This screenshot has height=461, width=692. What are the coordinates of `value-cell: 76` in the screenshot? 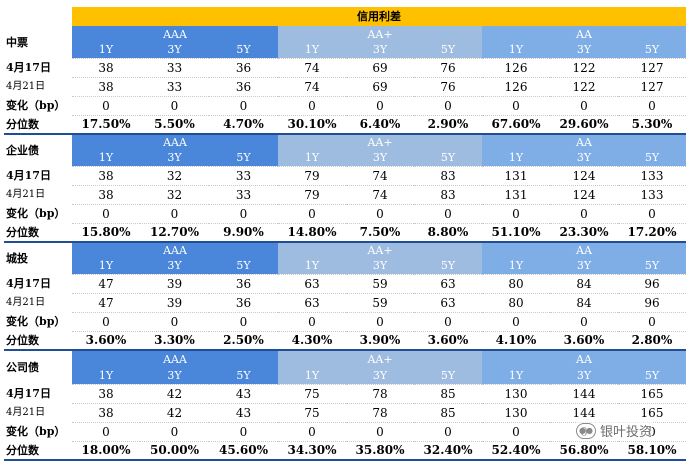 It's located at (448, 67).